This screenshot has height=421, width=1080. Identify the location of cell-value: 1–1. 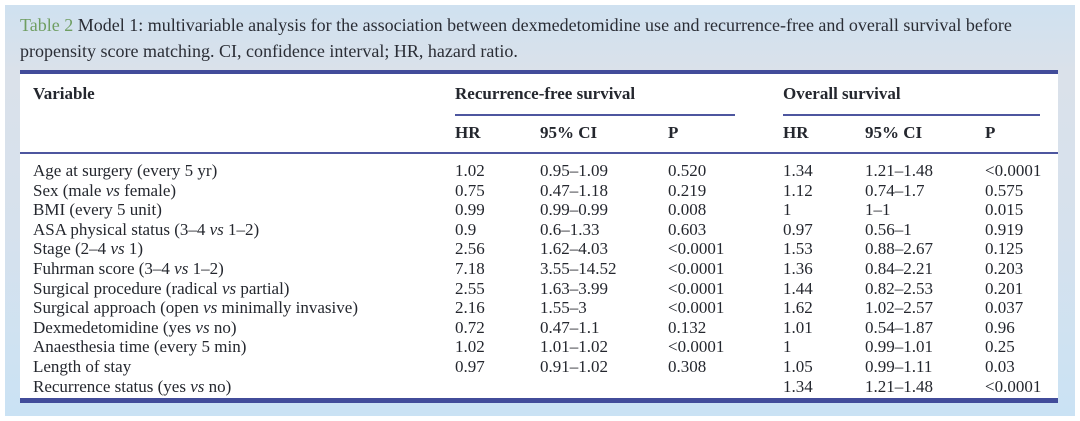
(878, 210).